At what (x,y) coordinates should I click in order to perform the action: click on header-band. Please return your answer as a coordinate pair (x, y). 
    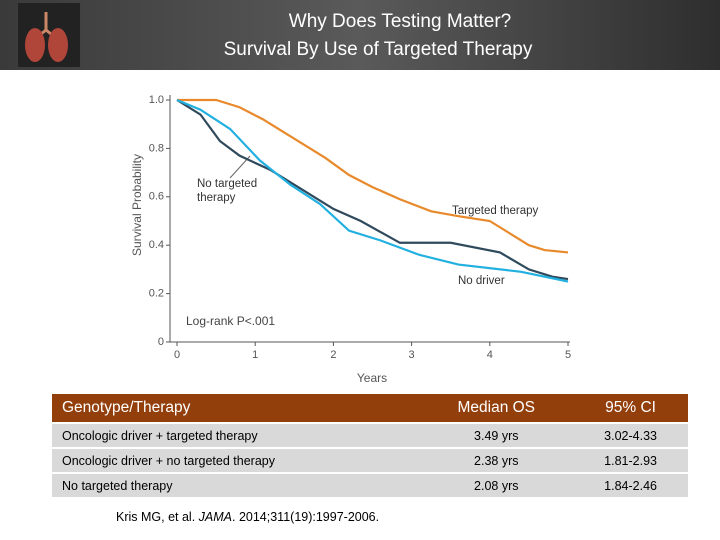
    Looking at the image, I should click on (360, 35).